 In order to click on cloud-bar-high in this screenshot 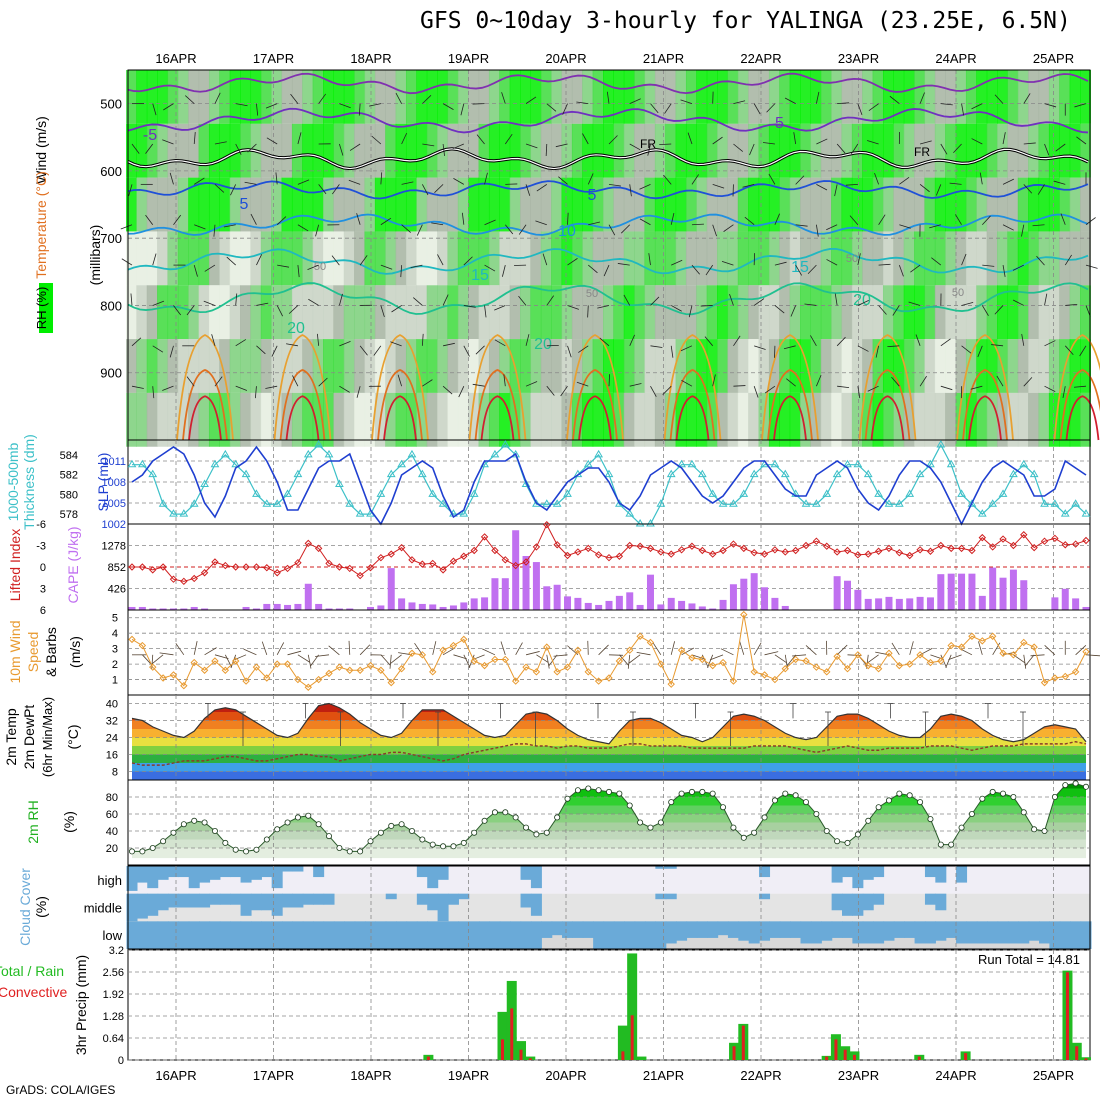, I will do `click(930, 872)`.